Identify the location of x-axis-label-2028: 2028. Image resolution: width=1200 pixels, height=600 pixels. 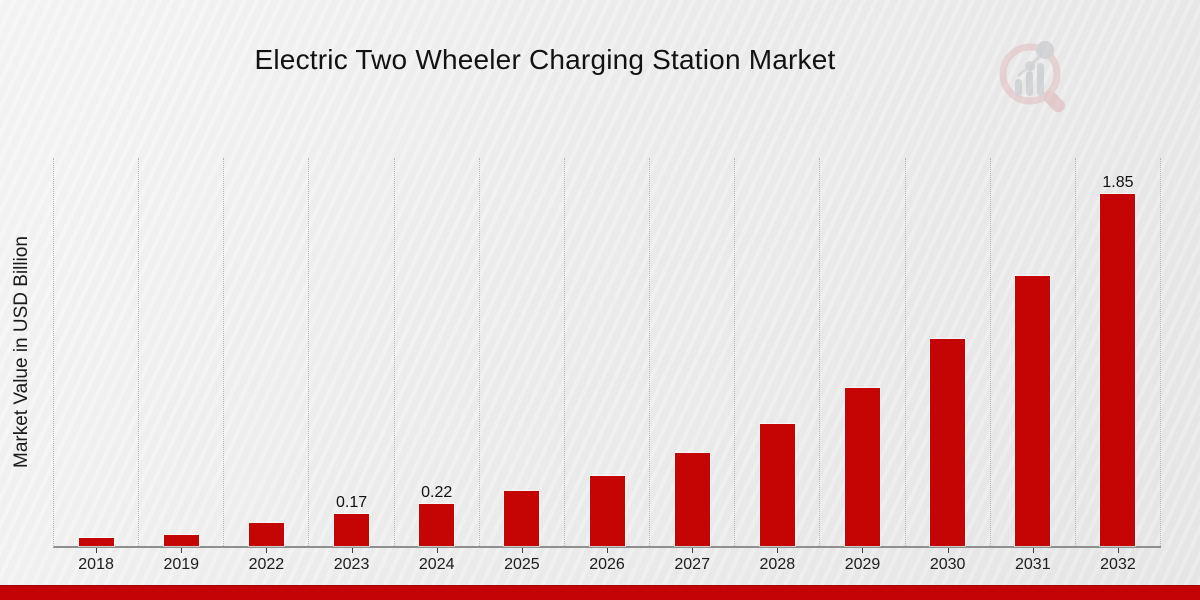
(777, 564).